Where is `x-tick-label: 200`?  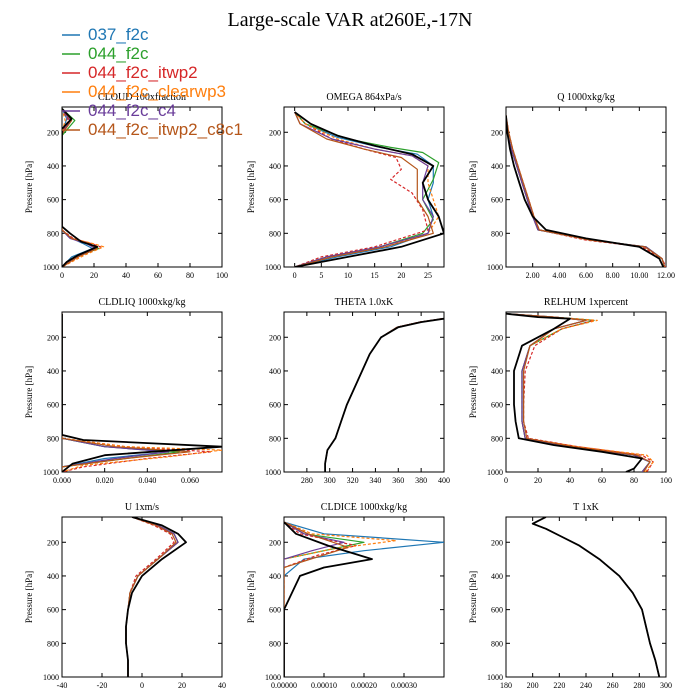 x-tick-label: 200 is located at coordinates (533, 685).